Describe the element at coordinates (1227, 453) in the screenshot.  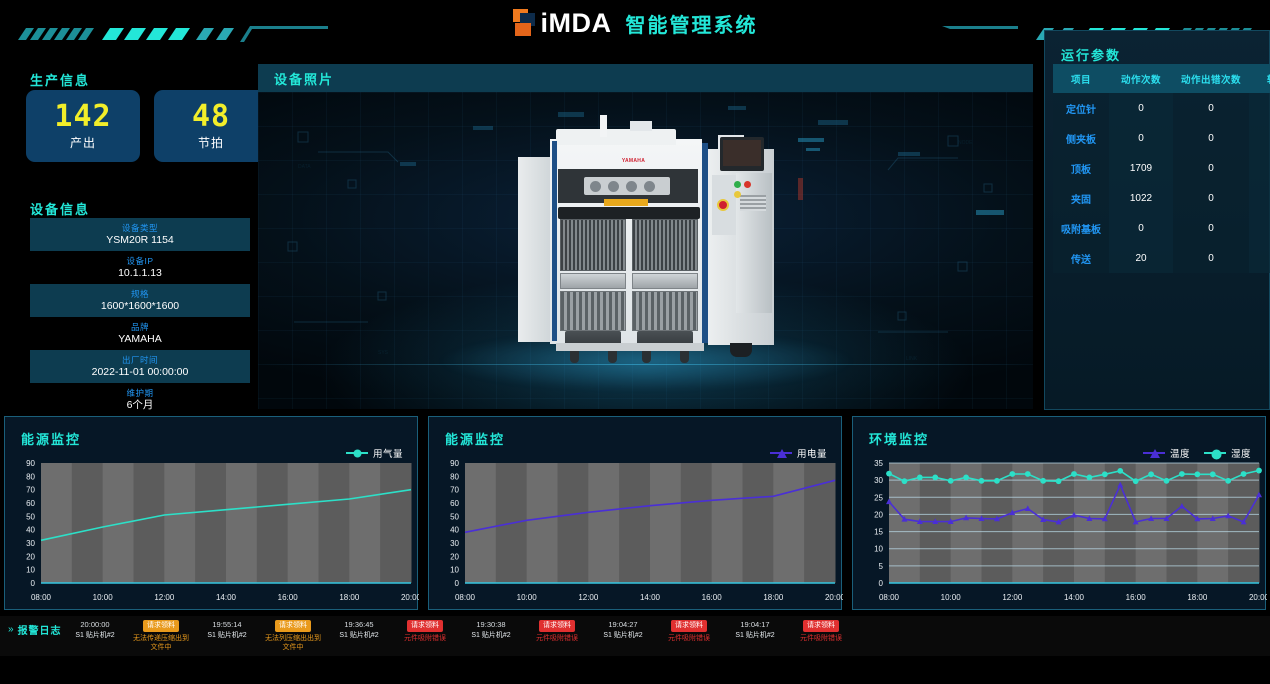
I see `legend-item-humidity: 湿度` at that location.